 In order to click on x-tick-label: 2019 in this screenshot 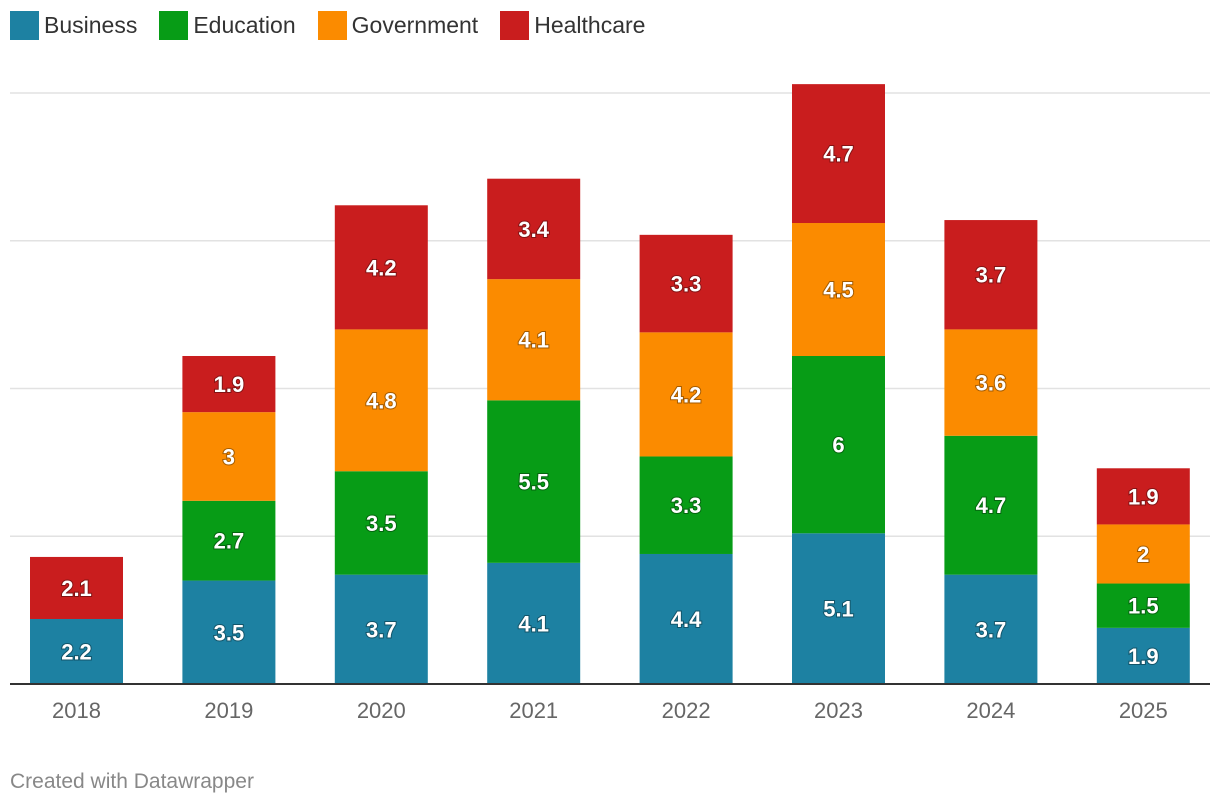, I will do `click(228, 710)`.